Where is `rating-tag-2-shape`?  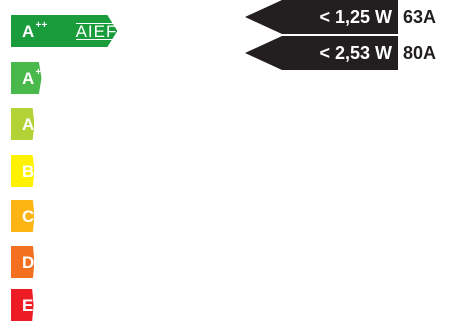 rating-tag-2-shape is located at coordinates (321, 53).